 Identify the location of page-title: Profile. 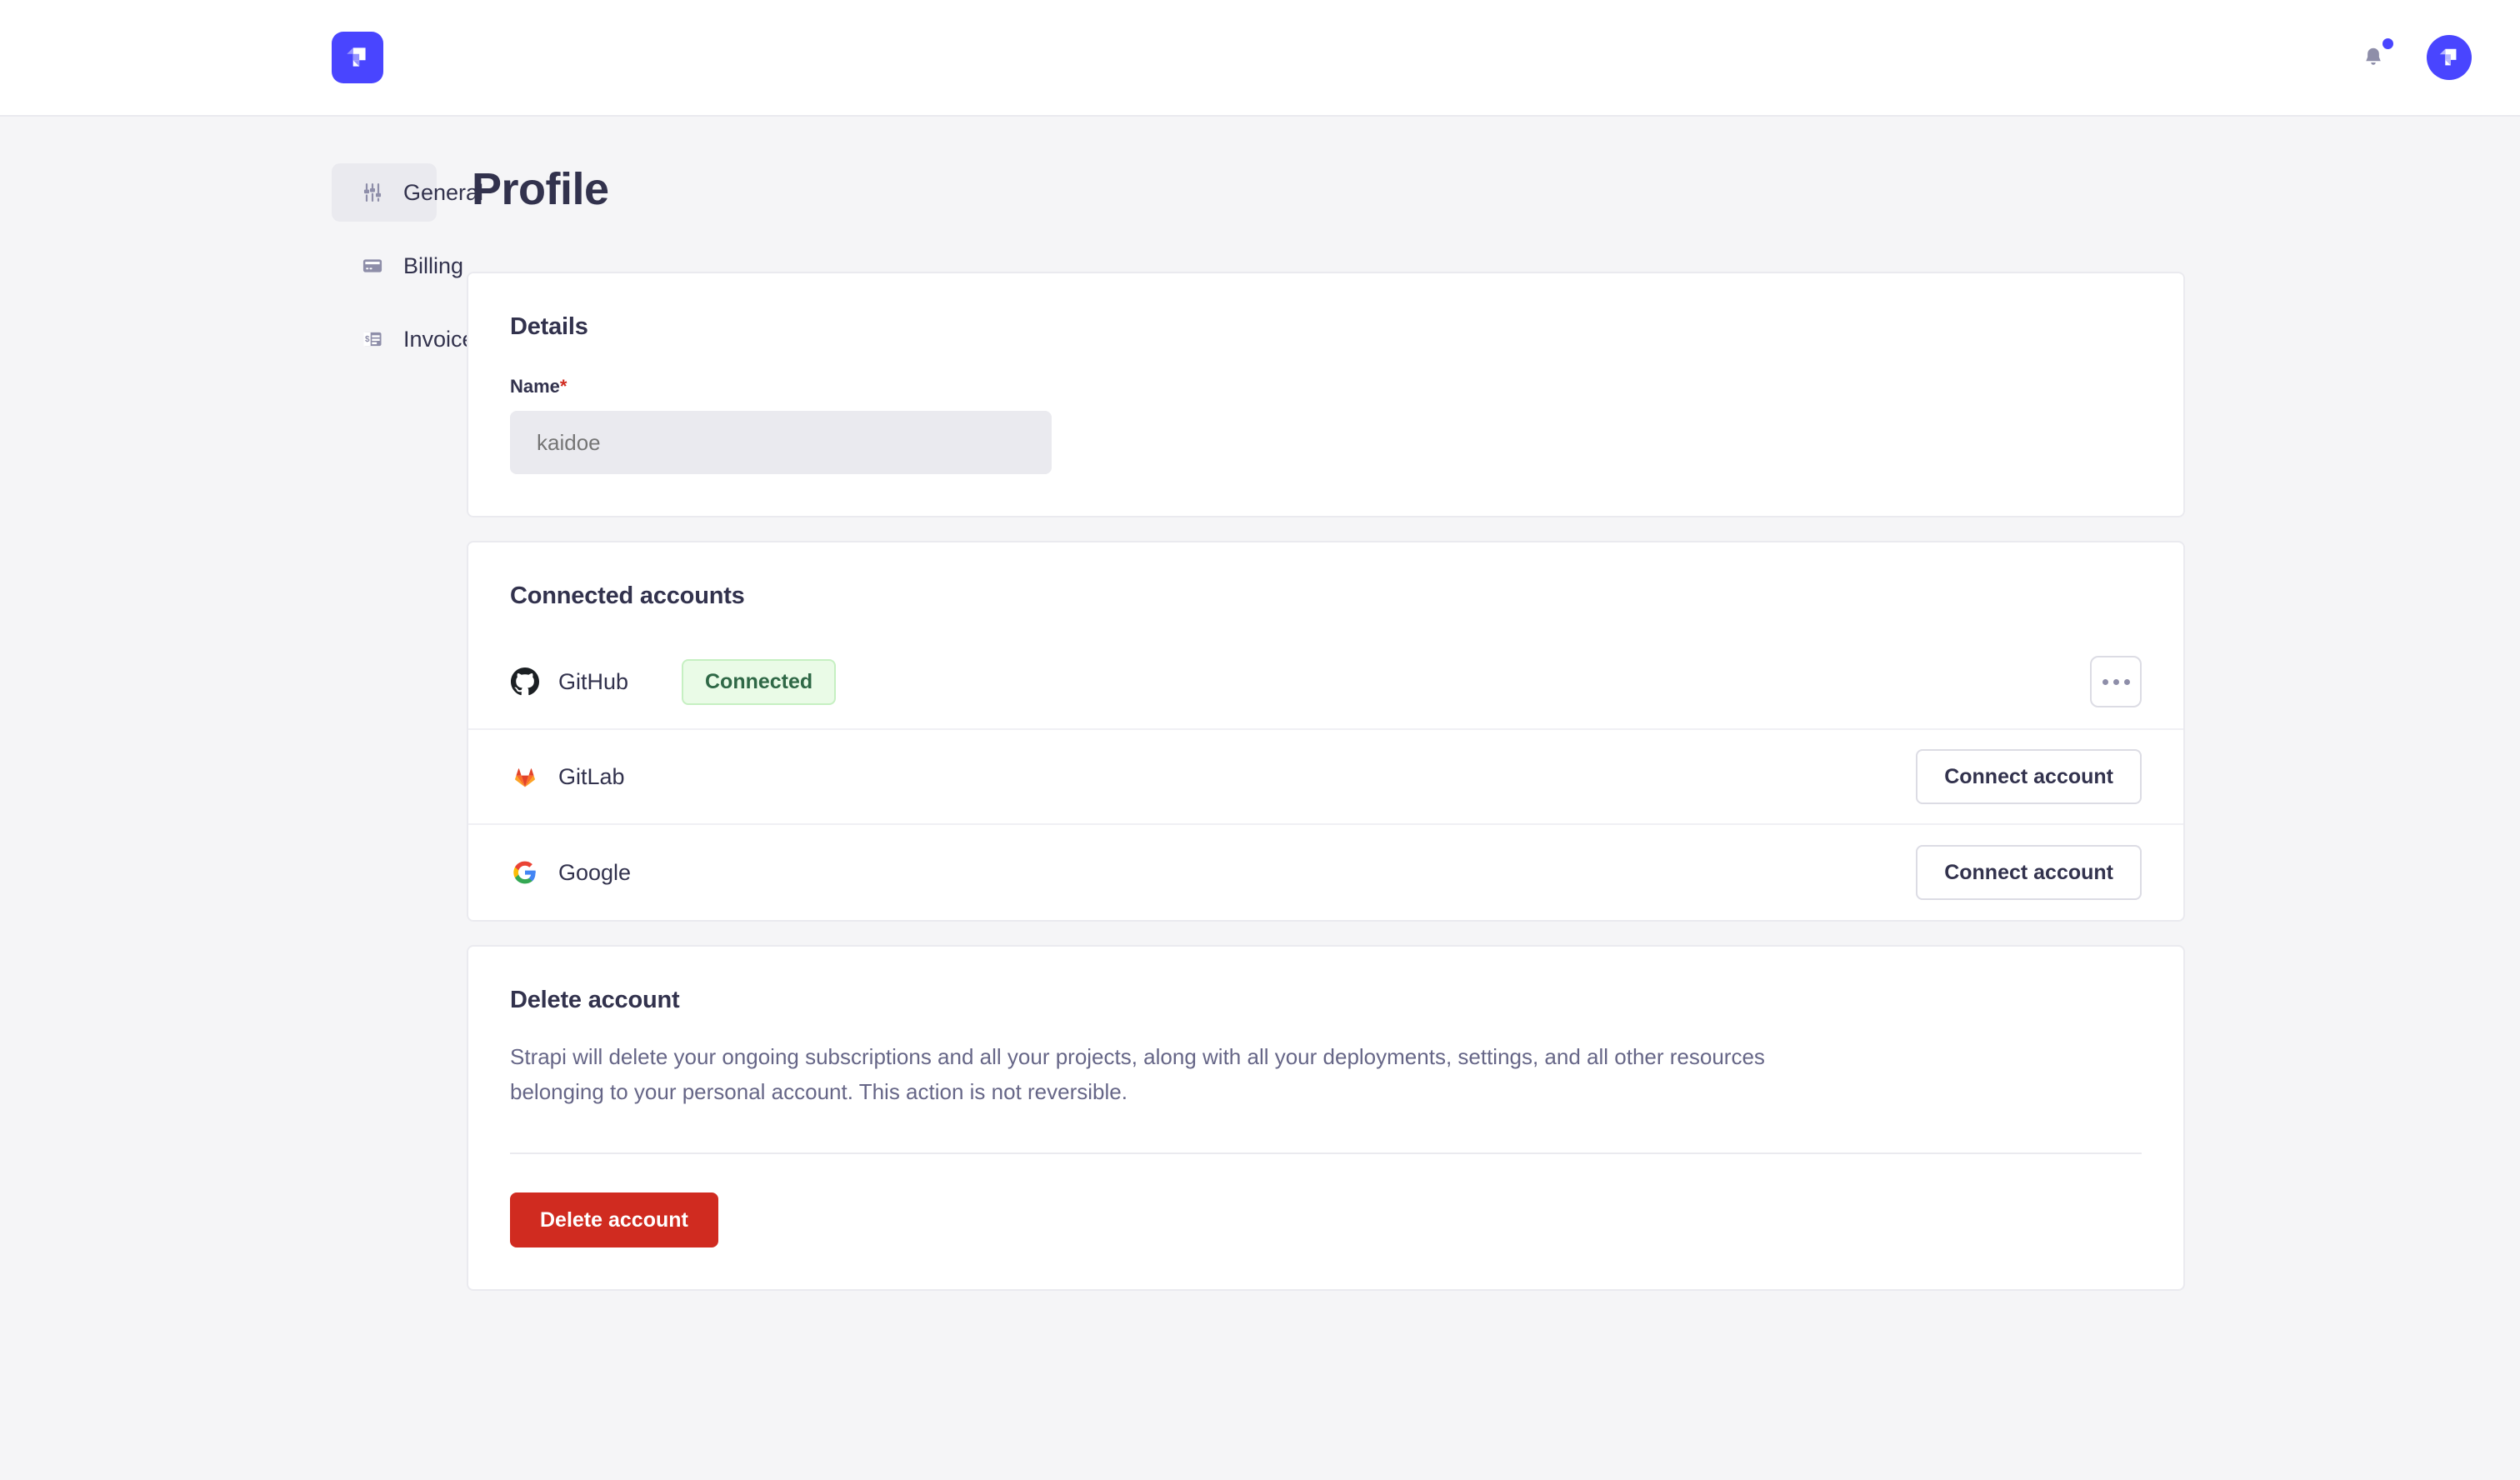
(540, 189).